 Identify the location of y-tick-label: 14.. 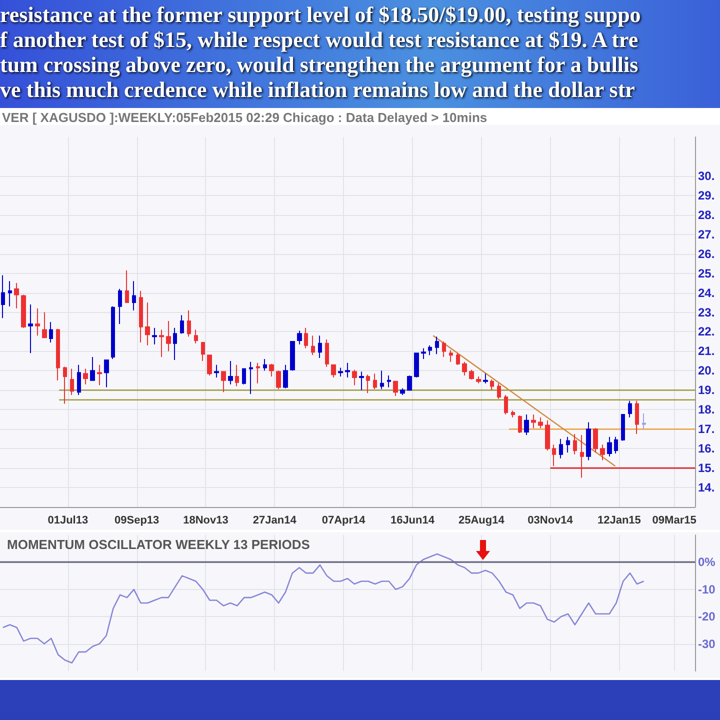
(706, 487).